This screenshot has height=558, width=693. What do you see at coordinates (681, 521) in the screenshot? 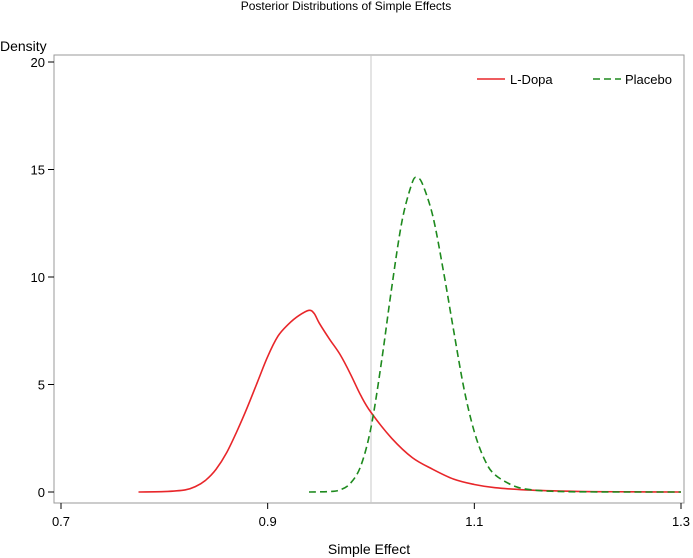
I see `x-tick-label: 1.3` at bounding box center [681, 521].